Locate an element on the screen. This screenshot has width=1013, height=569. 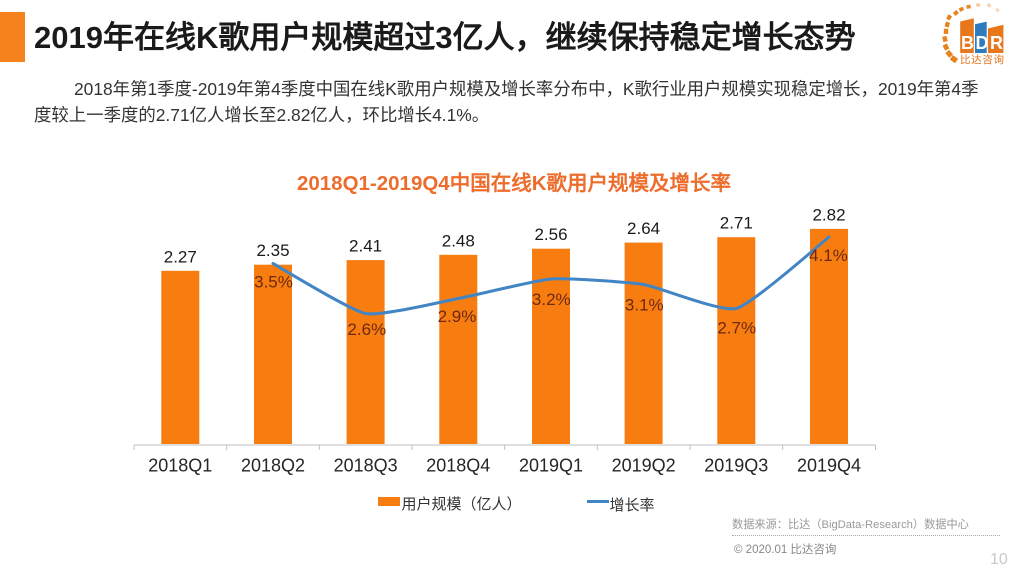
svg-text: 2018Q4 is located at coordinates (458, 466).